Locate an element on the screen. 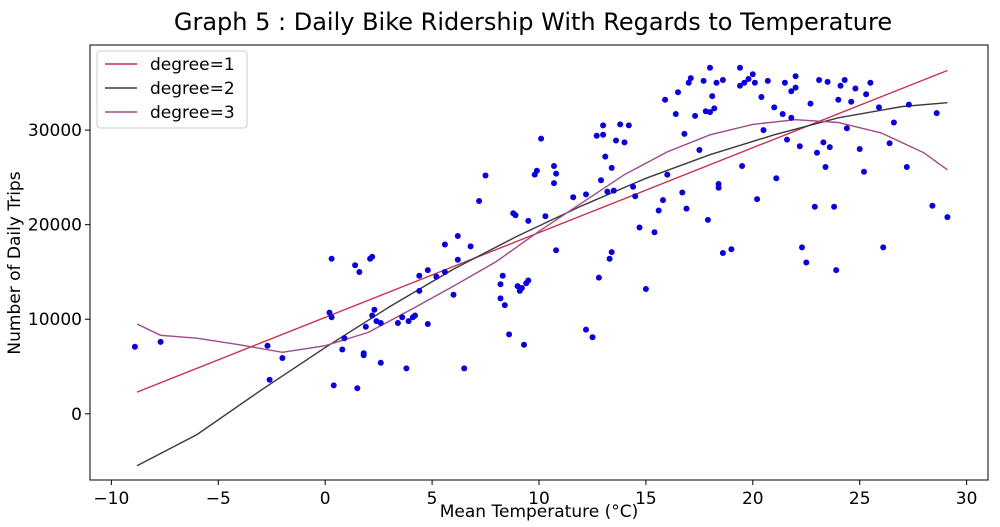  x-tick-label: 30 is located at coordinates (967, 499).